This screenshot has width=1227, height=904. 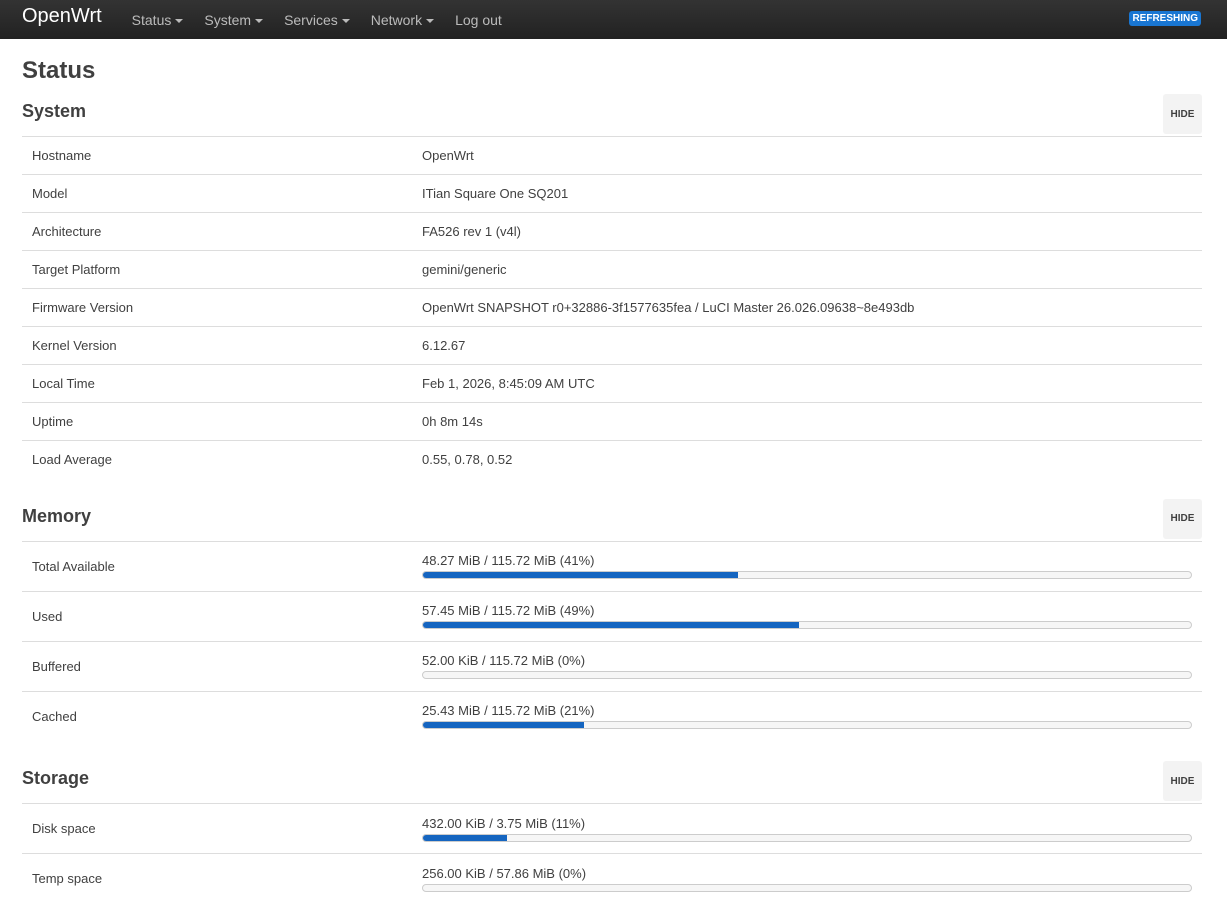 I want to click on section-title: Memory, so click(x=57, y=515).